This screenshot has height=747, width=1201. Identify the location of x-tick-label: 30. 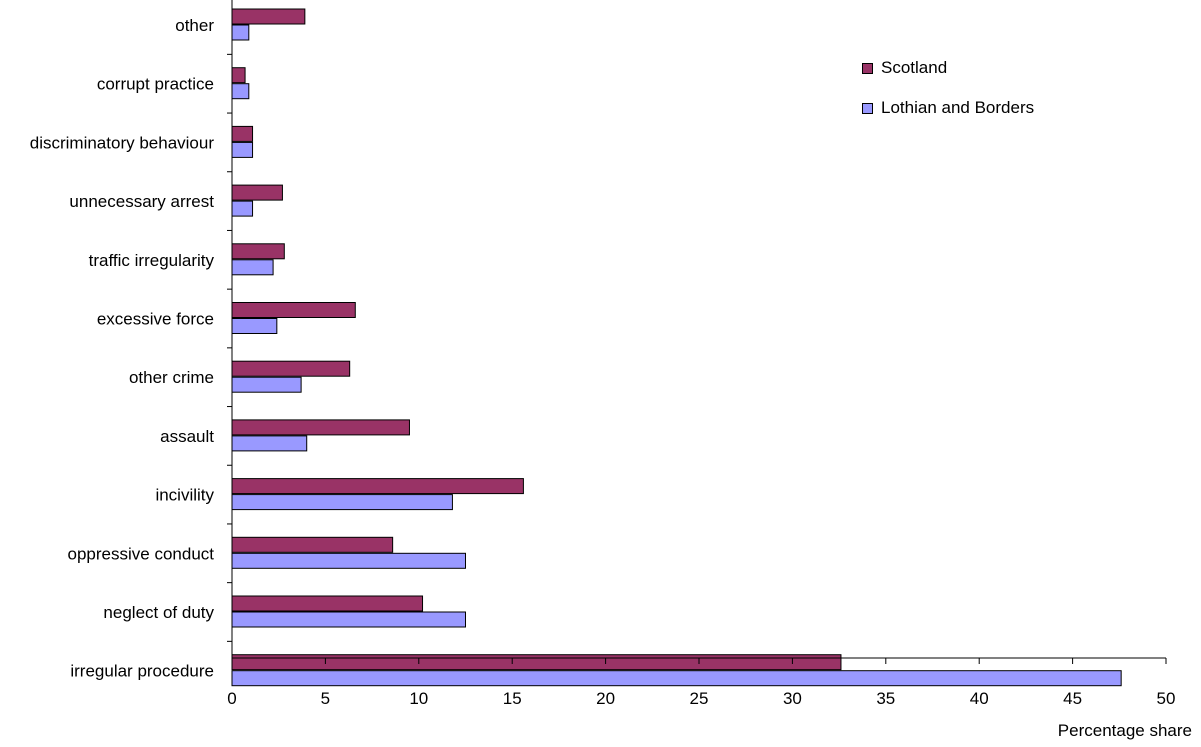
(792, 698).